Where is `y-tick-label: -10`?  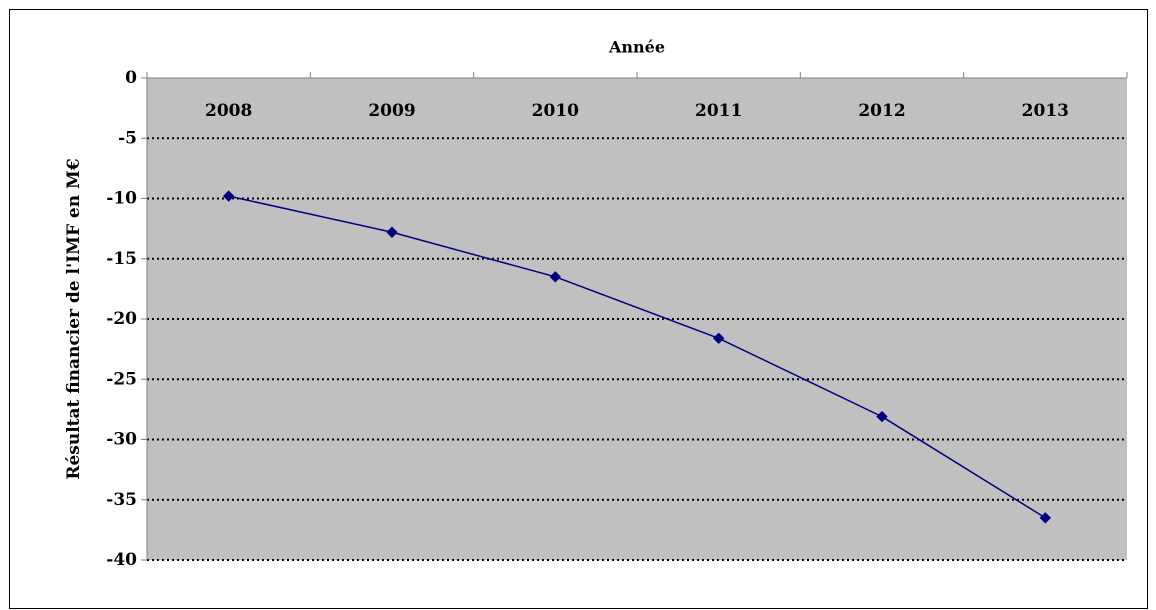
y-tick-label: -10 is located at coordinates (121, 199).